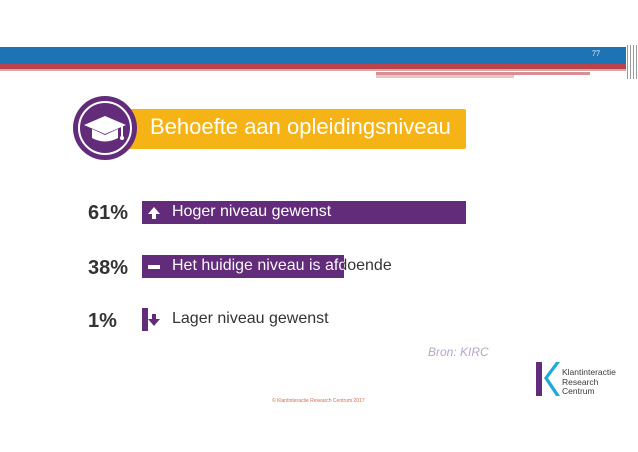 The height and width of the screenshot is (452, 638). What do you see at coordinates (252, 211) in the screenshot?
I see `label-hoger: Hoger niveau gewenst` at bounding box center [252, 211].